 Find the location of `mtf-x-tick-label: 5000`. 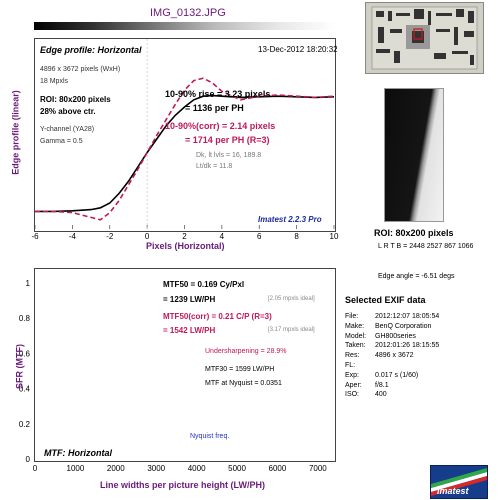

mtf-x-tick-label: 5000 is located at coordinates (237, 468).